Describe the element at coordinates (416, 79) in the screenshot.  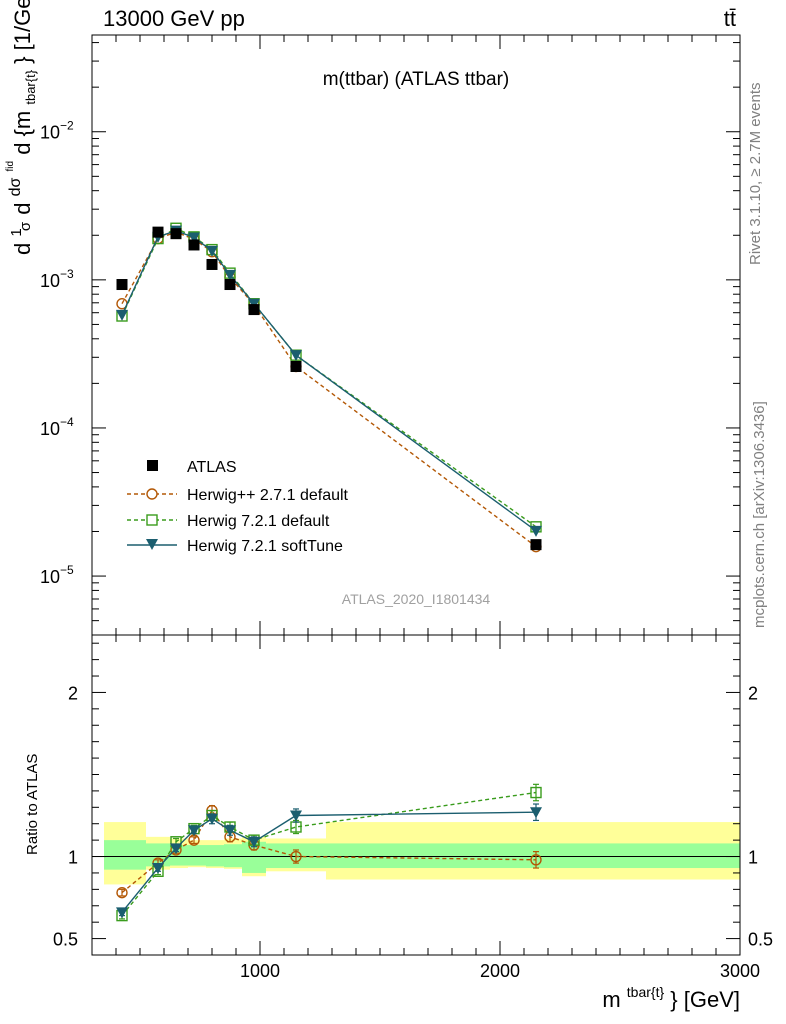
I see `main-title: m(ttbar) (ATLAS ttbar)` at that location.